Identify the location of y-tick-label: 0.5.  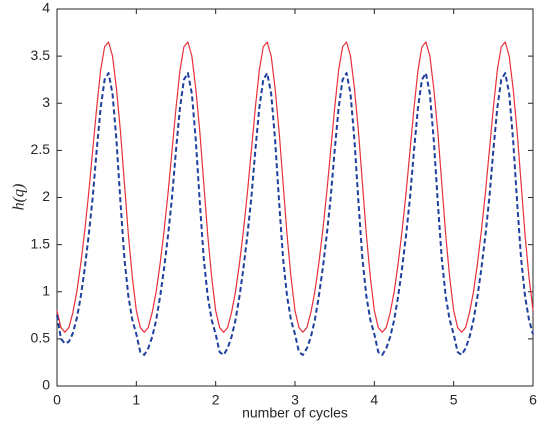
(41, 338).